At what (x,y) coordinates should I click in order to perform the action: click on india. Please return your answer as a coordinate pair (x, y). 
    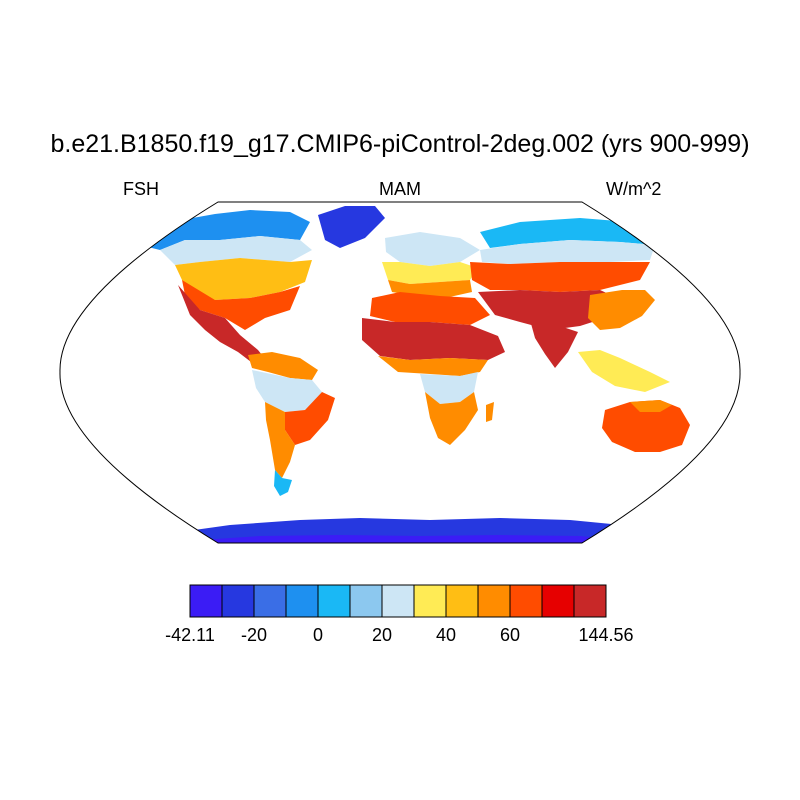
    Looking at the image, I should click on (554, 344).